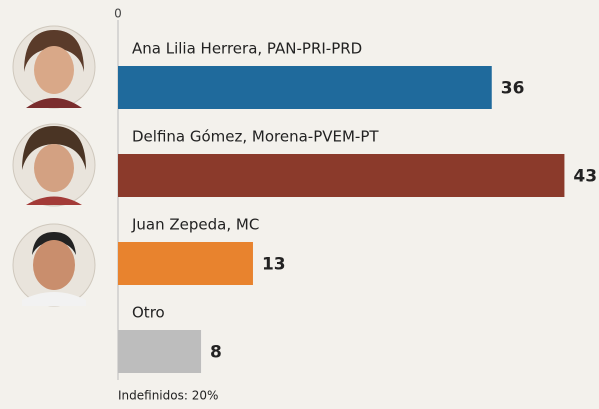 Image resolution: width=599 pixels, height=409 pixels. Describe the element at coordinates (168, 396) in the screenshot. I see `annotation: Indefinidos: 20%` at that location.